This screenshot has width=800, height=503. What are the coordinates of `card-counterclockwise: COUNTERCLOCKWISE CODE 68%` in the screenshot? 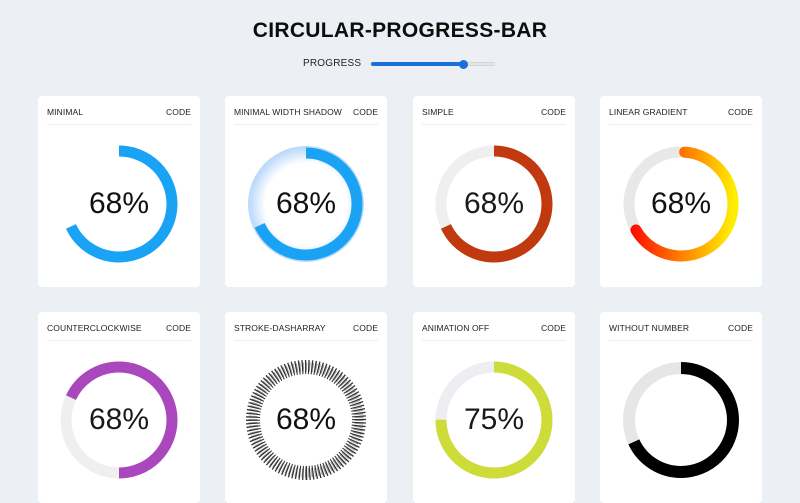 It's located at (119, 407).